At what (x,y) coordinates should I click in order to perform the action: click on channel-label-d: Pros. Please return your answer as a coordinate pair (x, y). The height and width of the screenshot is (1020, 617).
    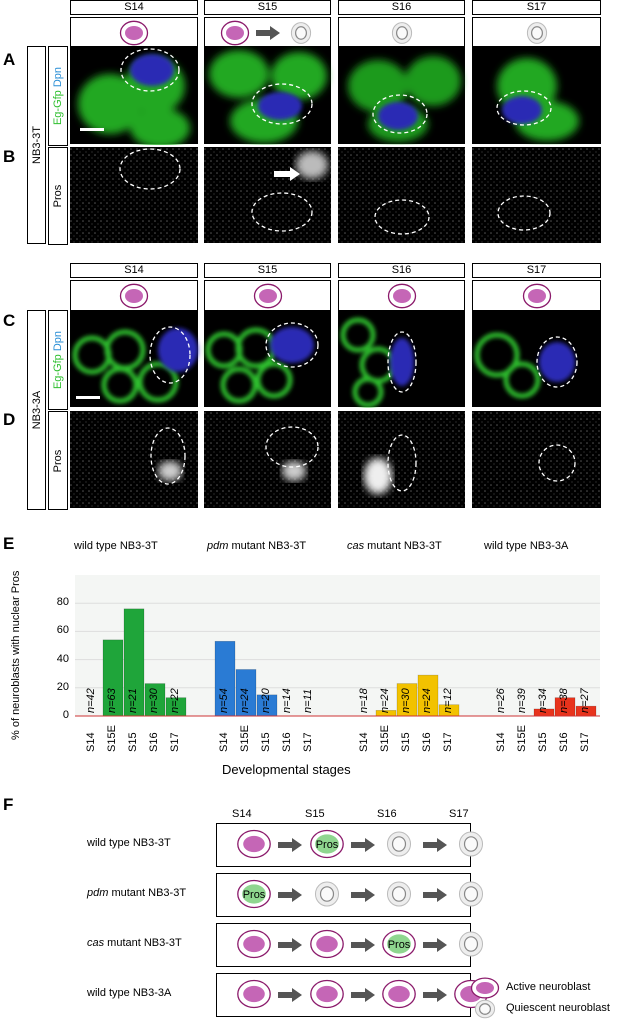
    Looking at the image, I should click on (58, 460).